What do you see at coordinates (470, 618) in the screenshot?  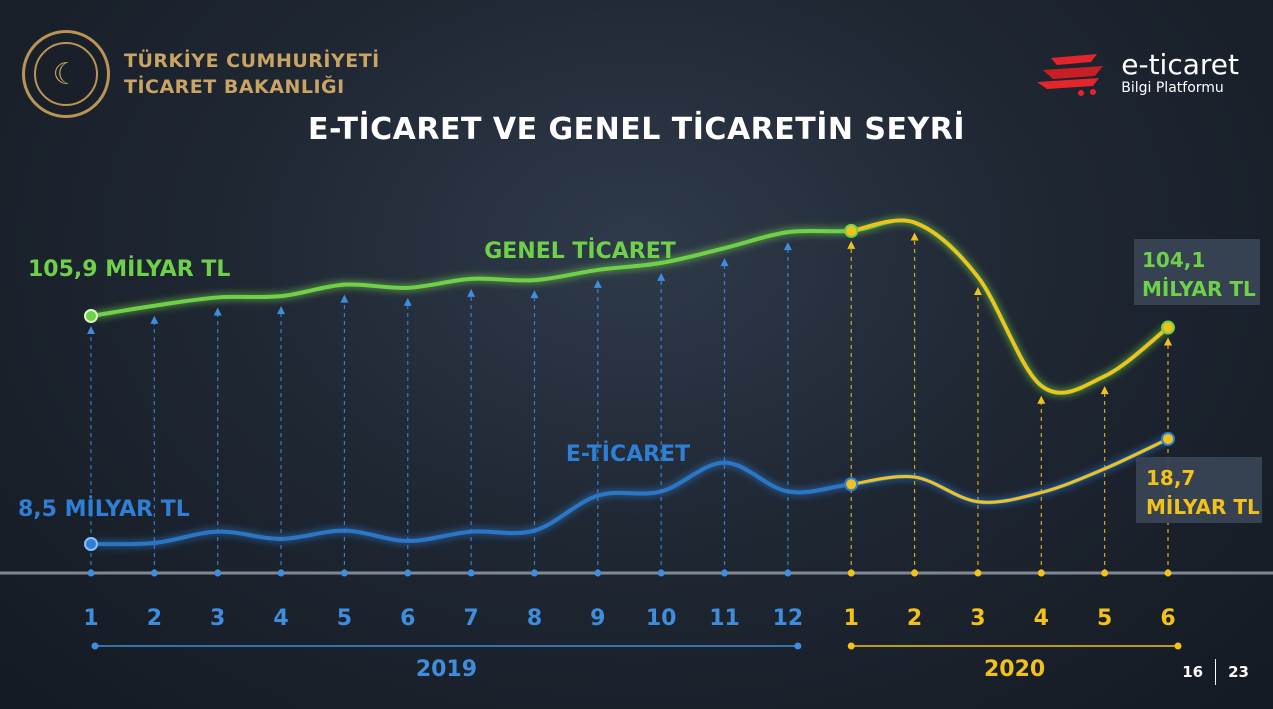 I see `x-tick-label: 7` at bounding box center [470, 618].